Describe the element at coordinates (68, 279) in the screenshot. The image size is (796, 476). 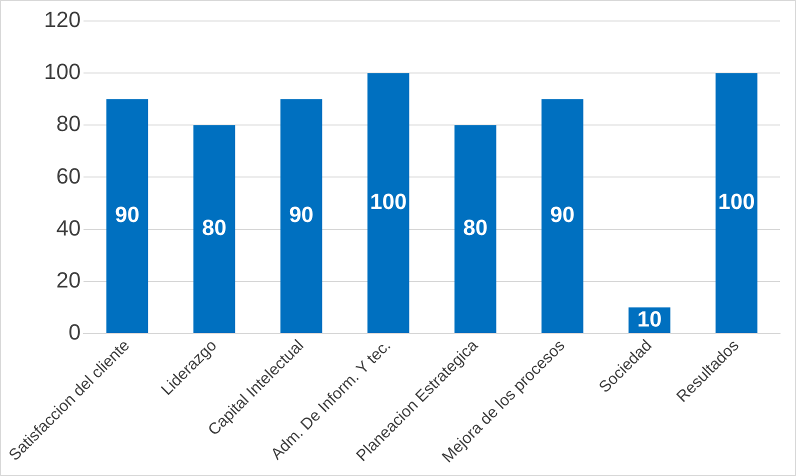
I see `y-tick-label: 20` at that location.